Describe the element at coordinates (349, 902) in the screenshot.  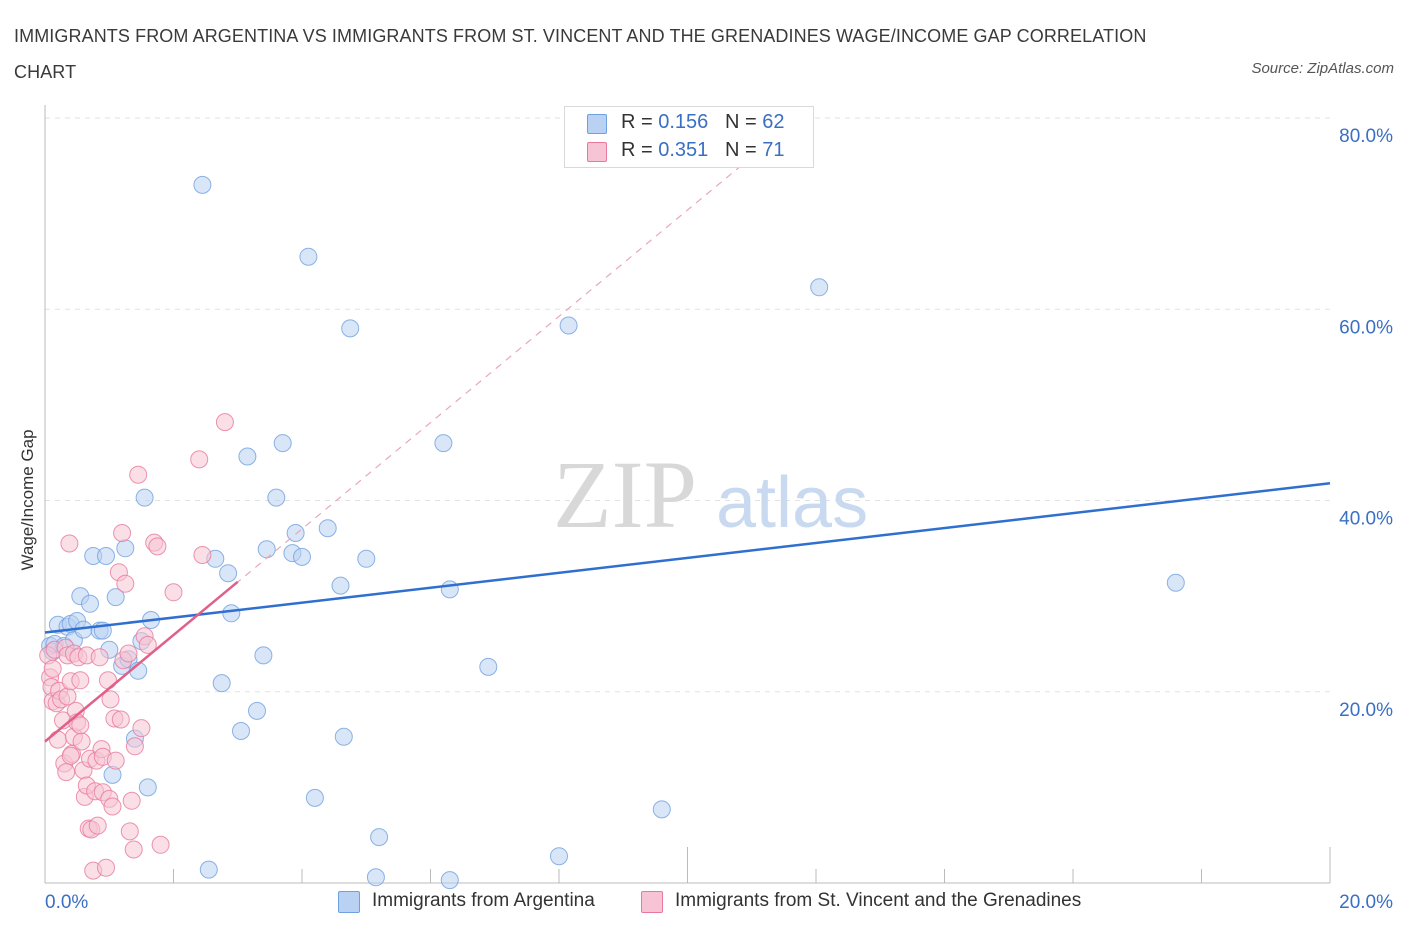
I see `bottom-legend-swatch-blue` at that location.